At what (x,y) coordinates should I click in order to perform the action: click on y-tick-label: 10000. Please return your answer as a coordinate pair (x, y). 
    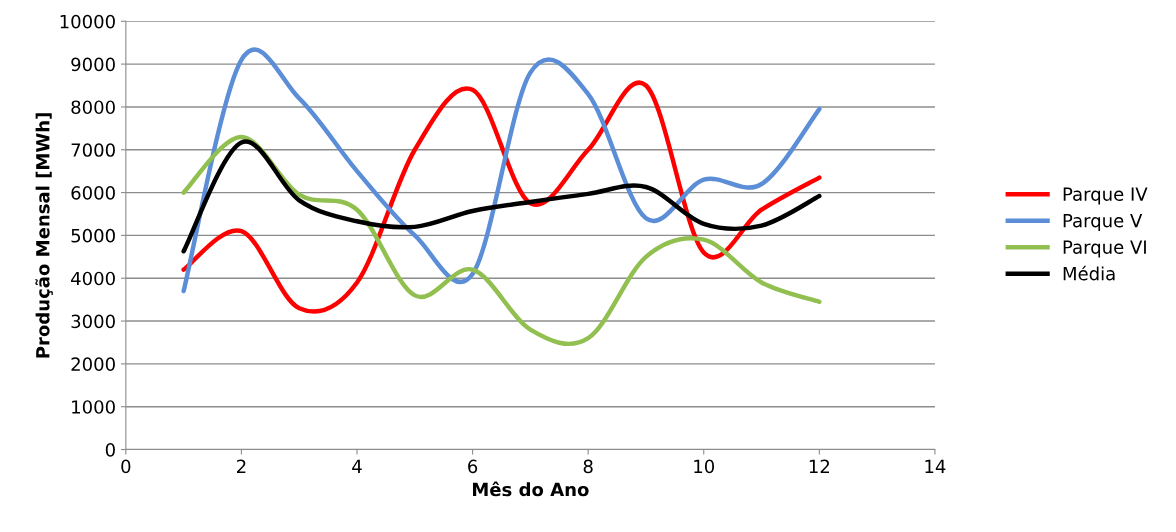
    Looking at the image, I should click on (87, 21).